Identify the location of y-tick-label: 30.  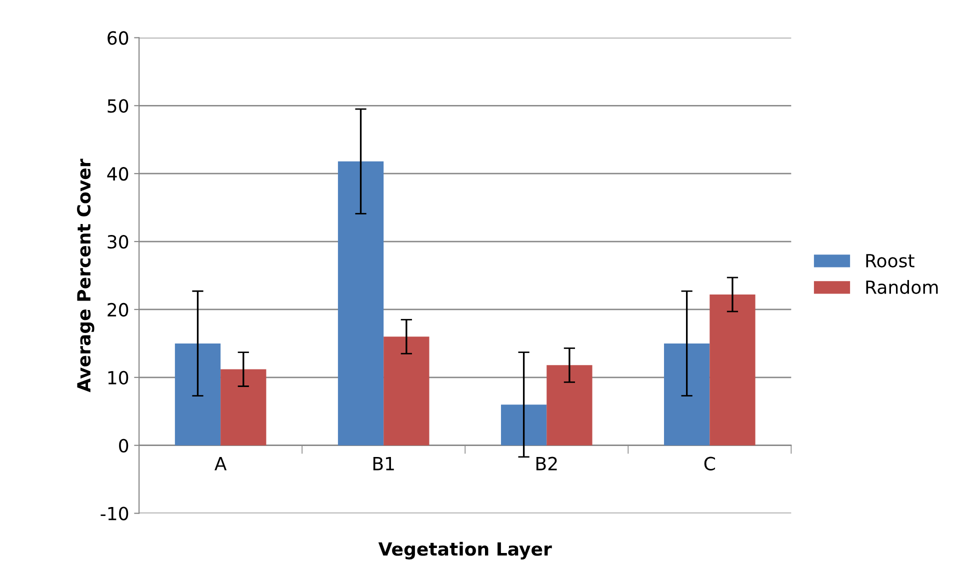
(118, 241).